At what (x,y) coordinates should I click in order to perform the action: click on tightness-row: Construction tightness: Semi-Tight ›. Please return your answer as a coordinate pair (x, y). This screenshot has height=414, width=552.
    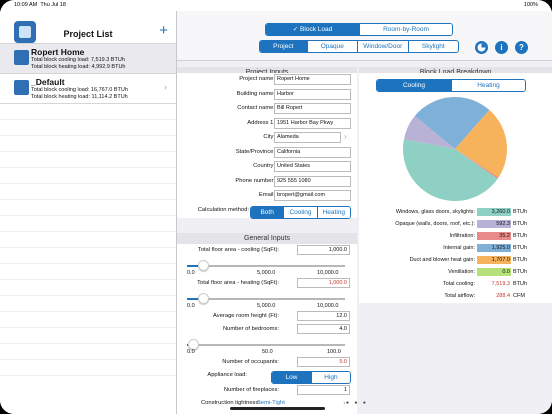
    Looking at the image, I should click on (267, 403).